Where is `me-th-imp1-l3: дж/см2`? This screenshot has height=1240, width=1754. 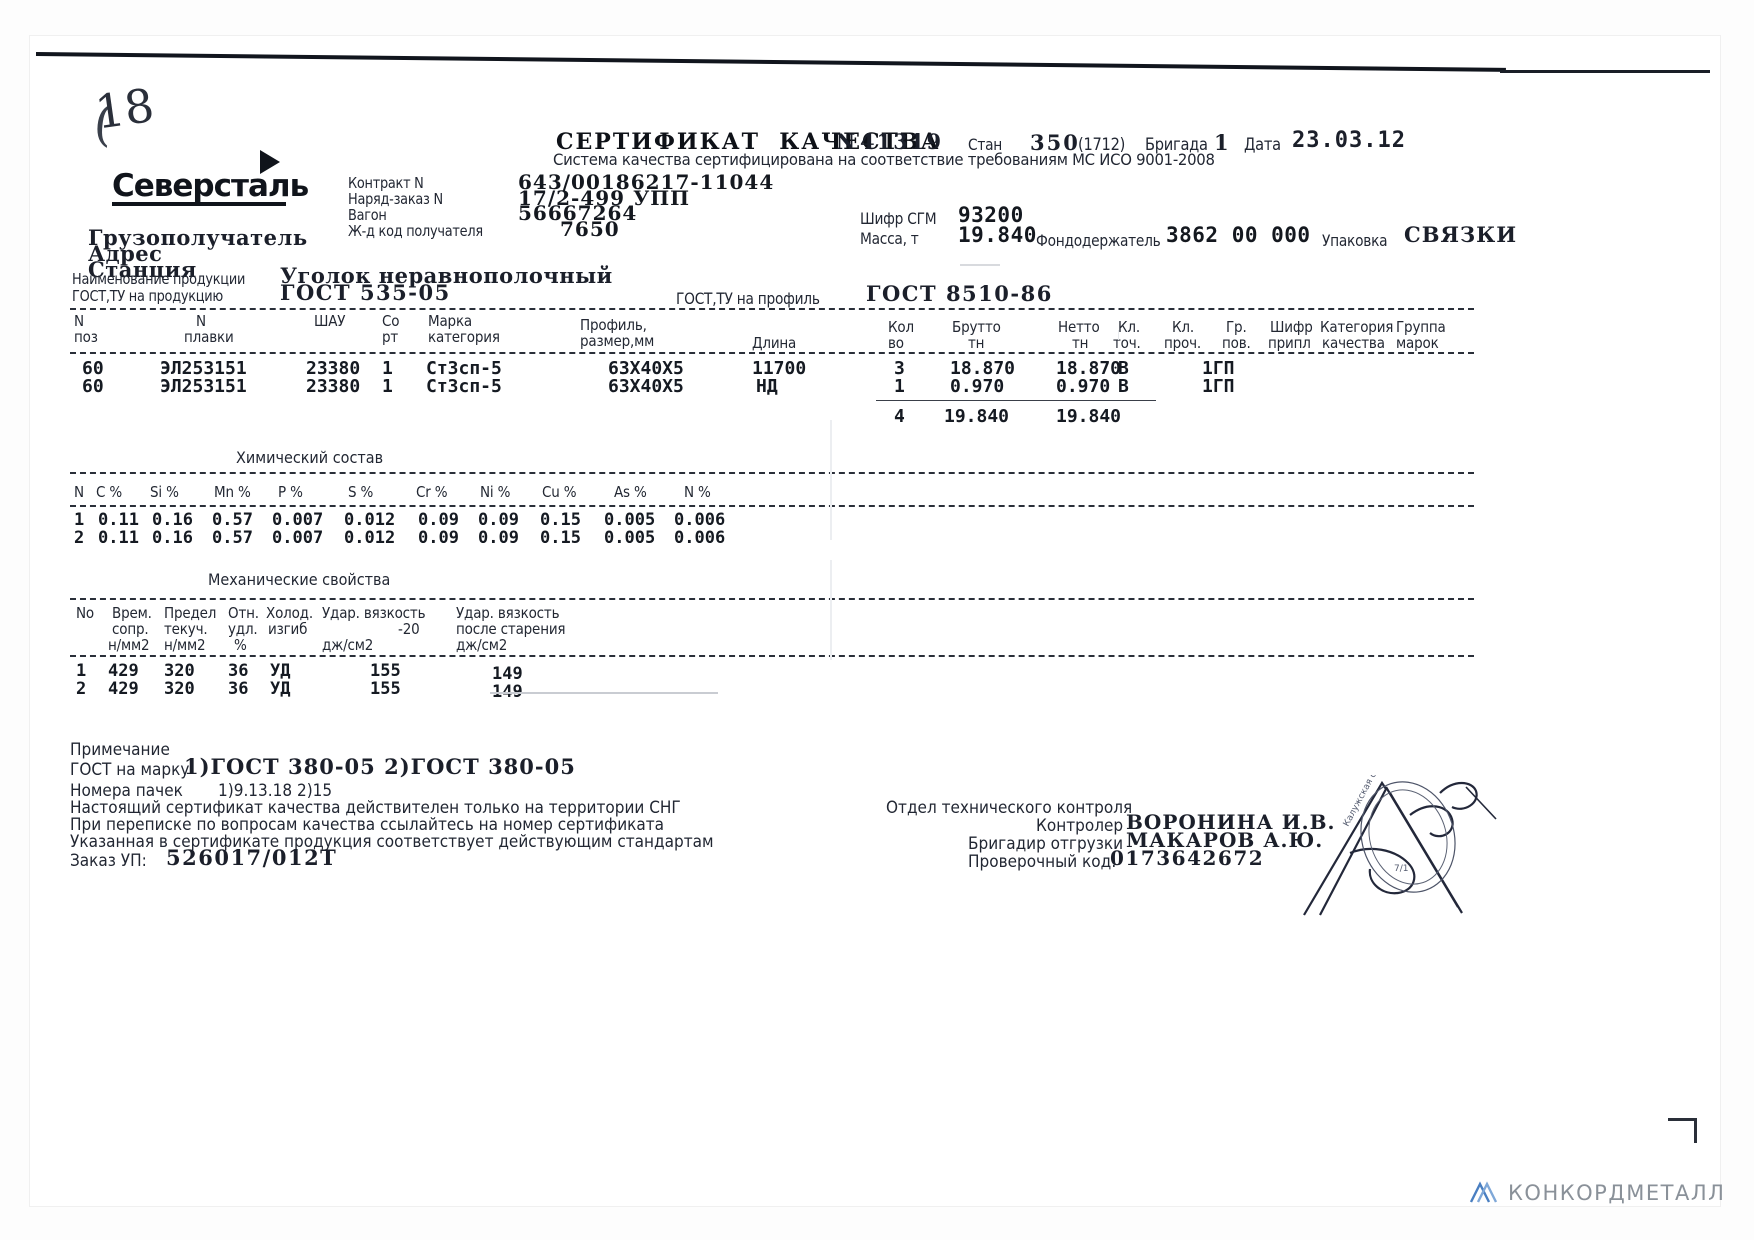 me-th-imp1-l3: дж/см2 is located at coordinates (348, 645).